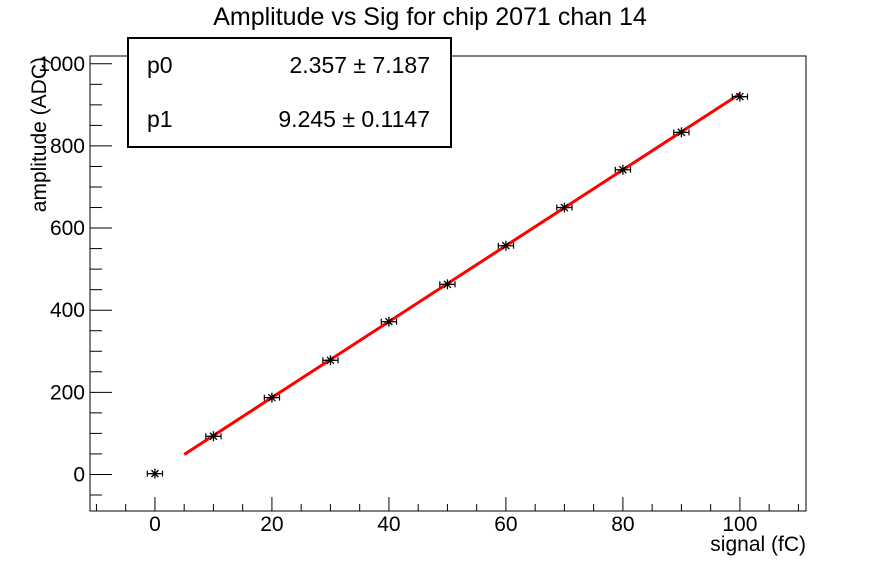 The width and height of the screenshot is (896, 572). Describe the element at coordinates (67, 310) in the screenshot. I see `y-tick-label: 400` at that location.